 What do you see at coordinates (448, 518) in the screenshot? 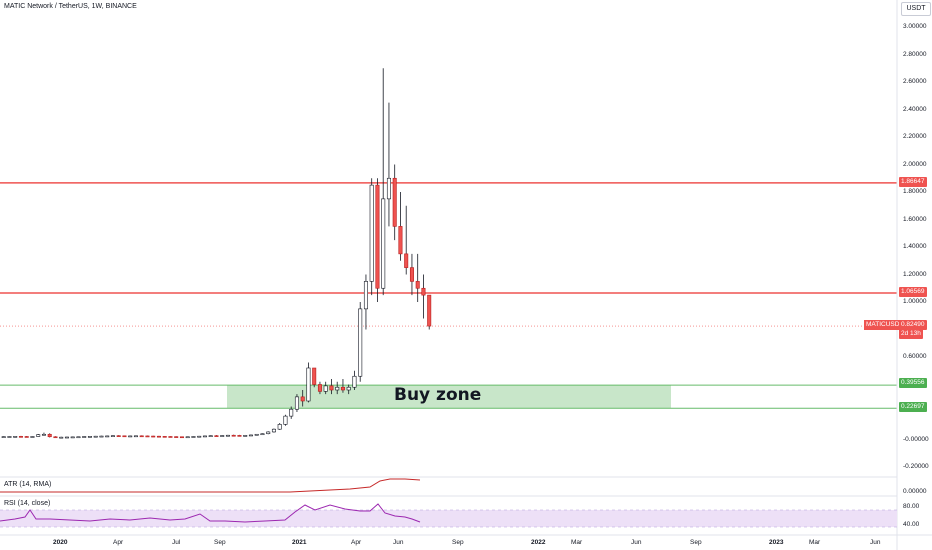
I see `rsi-band` at bounding box center [448, 518].